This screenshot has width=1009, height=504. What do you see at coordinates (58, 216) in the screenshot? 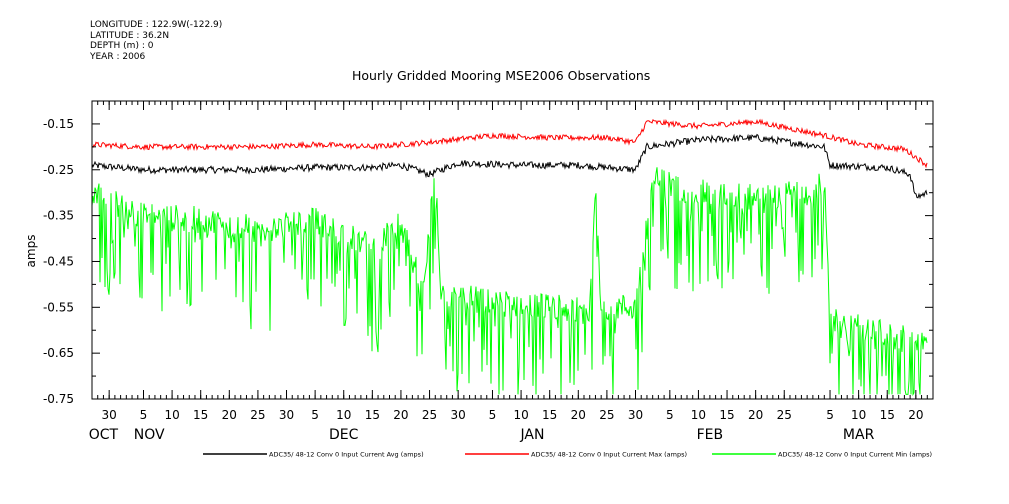
I see `y-tick-label: -0.35` at bounding box center [58, 216].